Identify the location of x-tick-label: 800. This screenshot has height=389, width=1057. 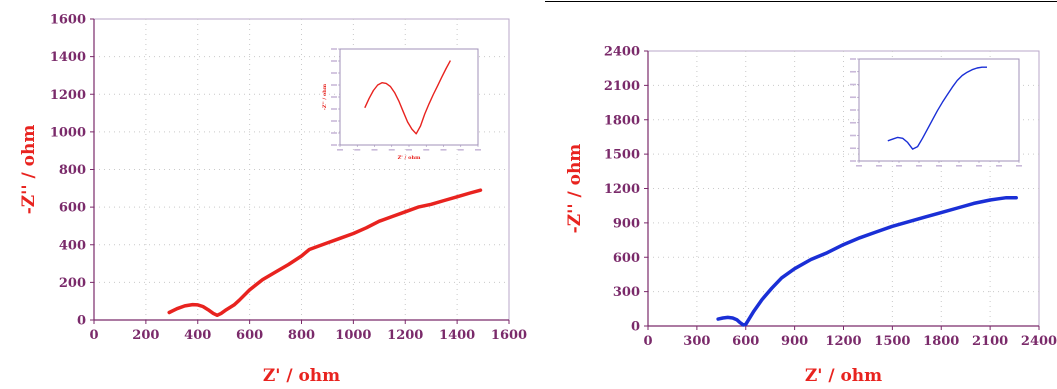
(301, 335).